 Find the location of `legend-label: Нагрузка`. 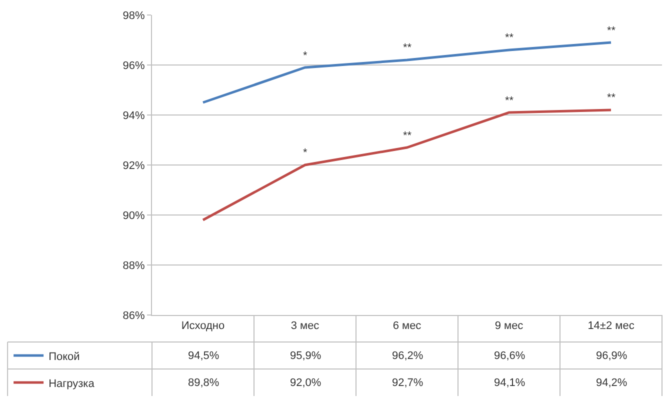

legend-label: Нагрузка is located at coordinates (72, 384).